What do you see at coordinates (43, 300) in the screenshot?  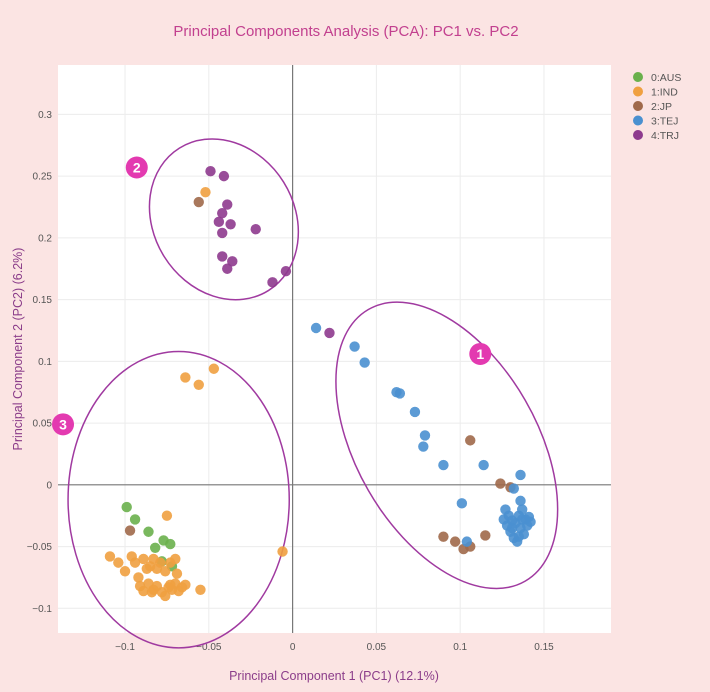 I see `y-tick-label: 0.15` at bounding box center [43, 300].